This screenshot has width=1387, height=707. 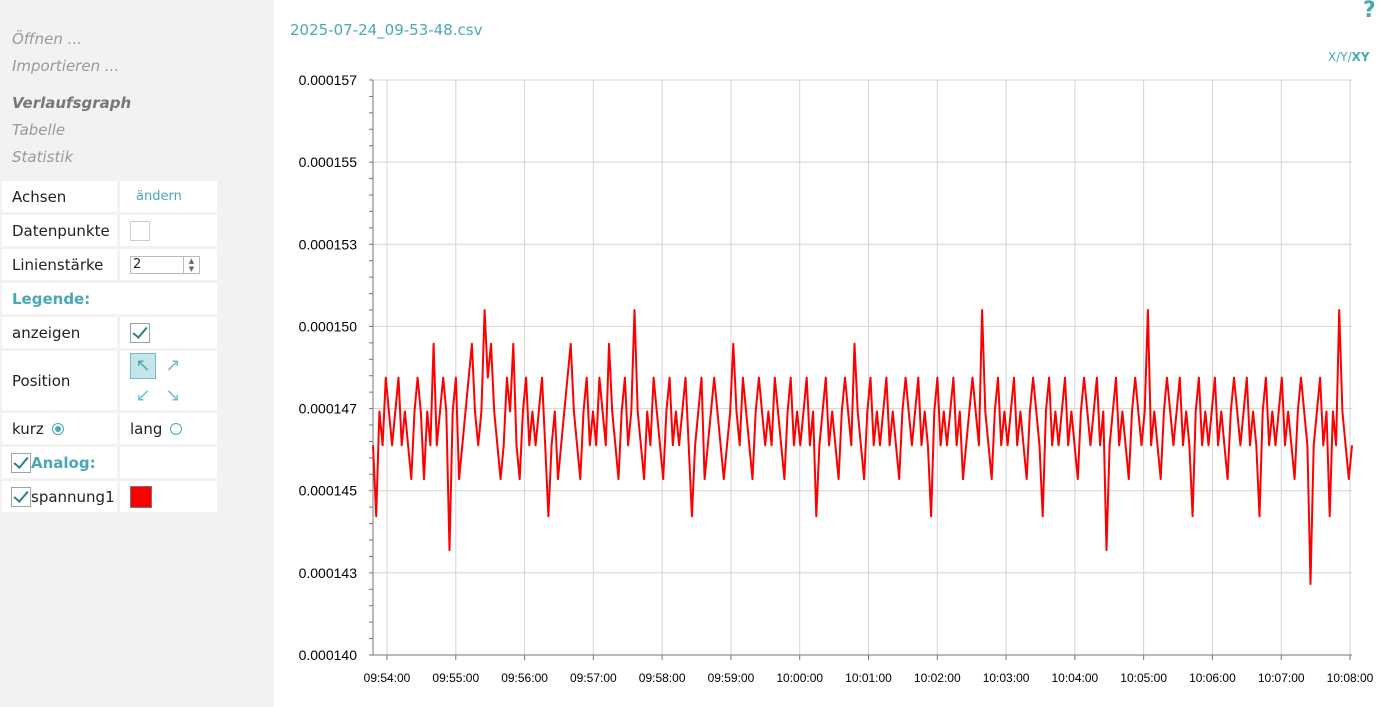 What do you see at coordinates (21, 496) in the screenshot?
I see `channel-checkbox` at bounding box center [21, 496].